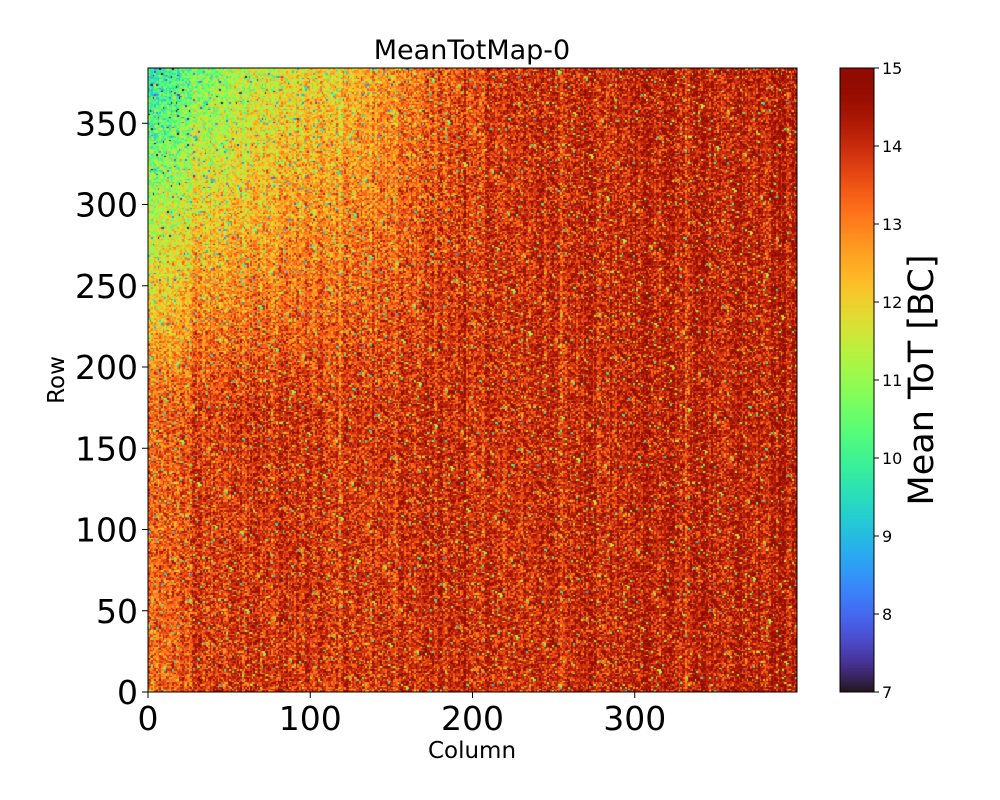  I want to click on colorbar-tick-label: 9, so click(887, 536).